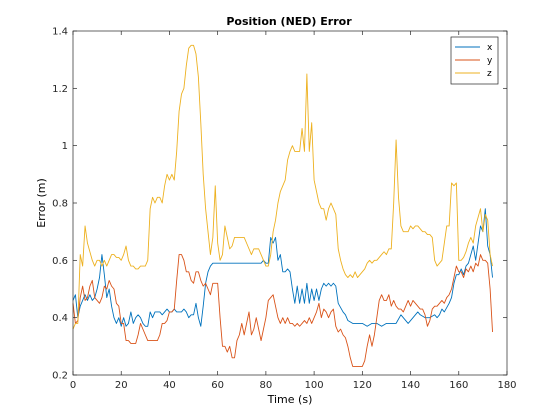 The width and height of the screenshot is (560, 420). Describe the element at coordinates (489, 74) in the screenshot. I see `legend-label-z: z` at that location.